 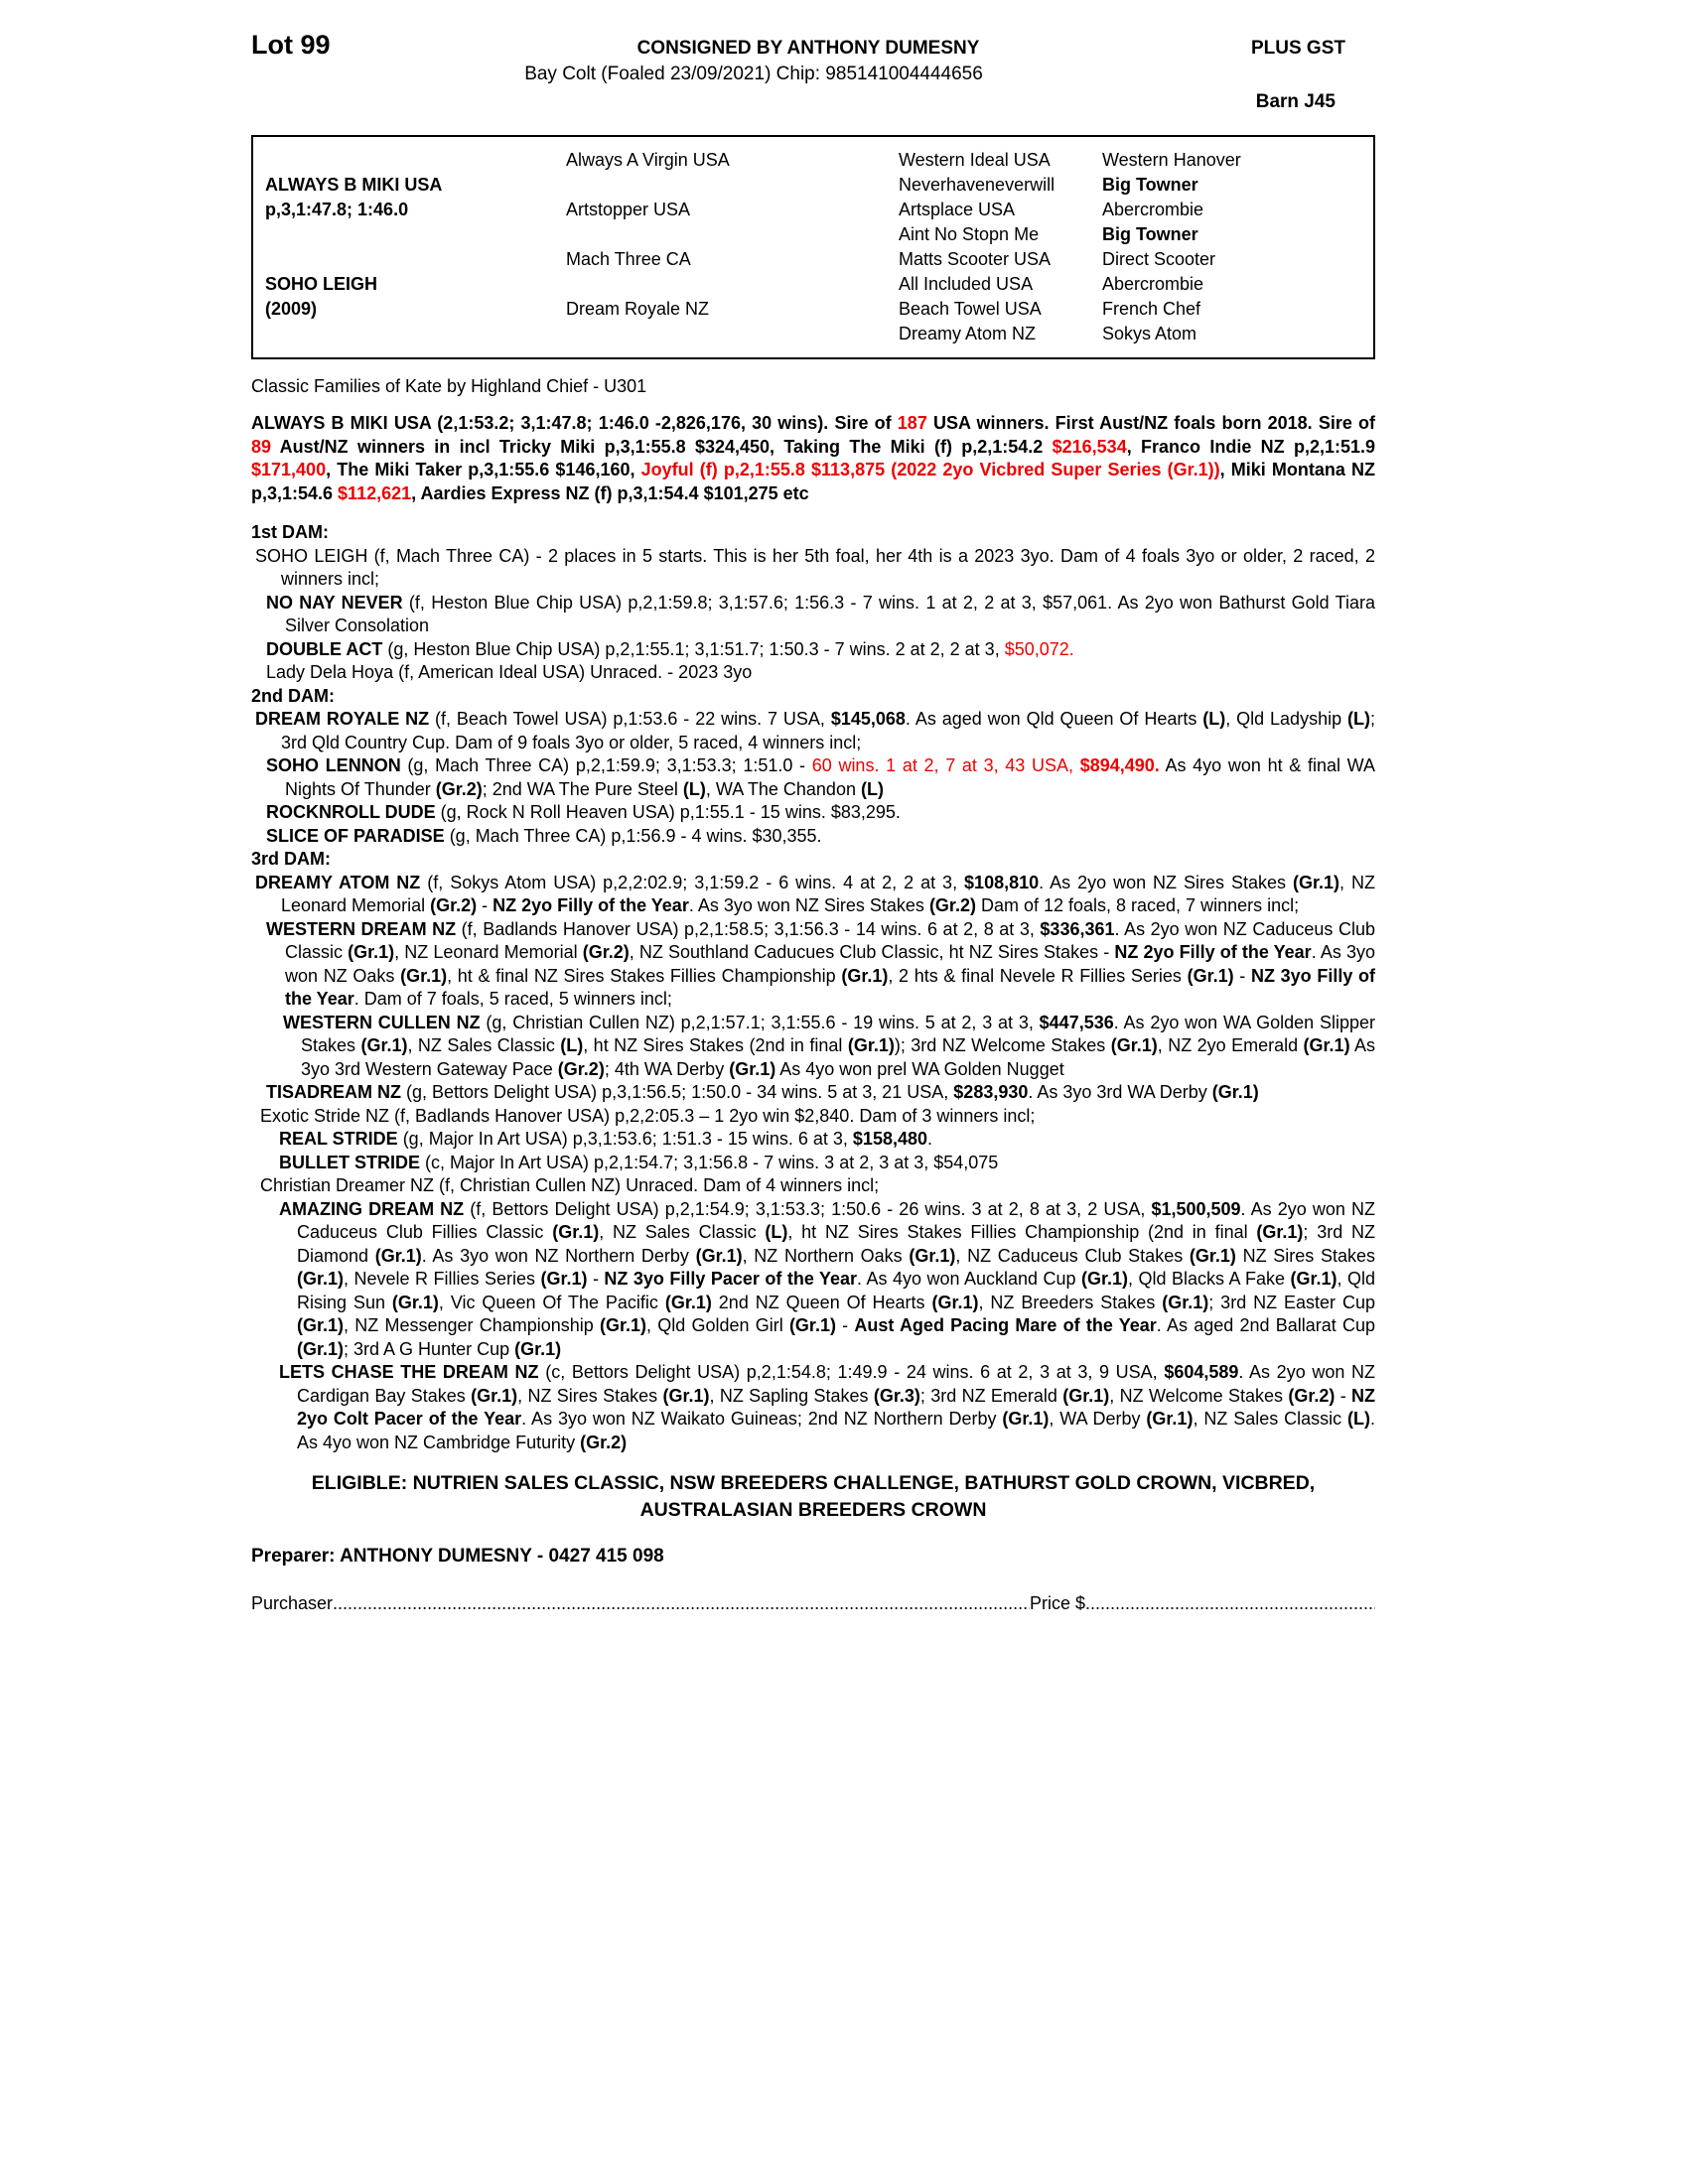 I want to click on consignor-title: CONSIGNED BY ANTHONY DUMESNY, so click(x=808, y=48).